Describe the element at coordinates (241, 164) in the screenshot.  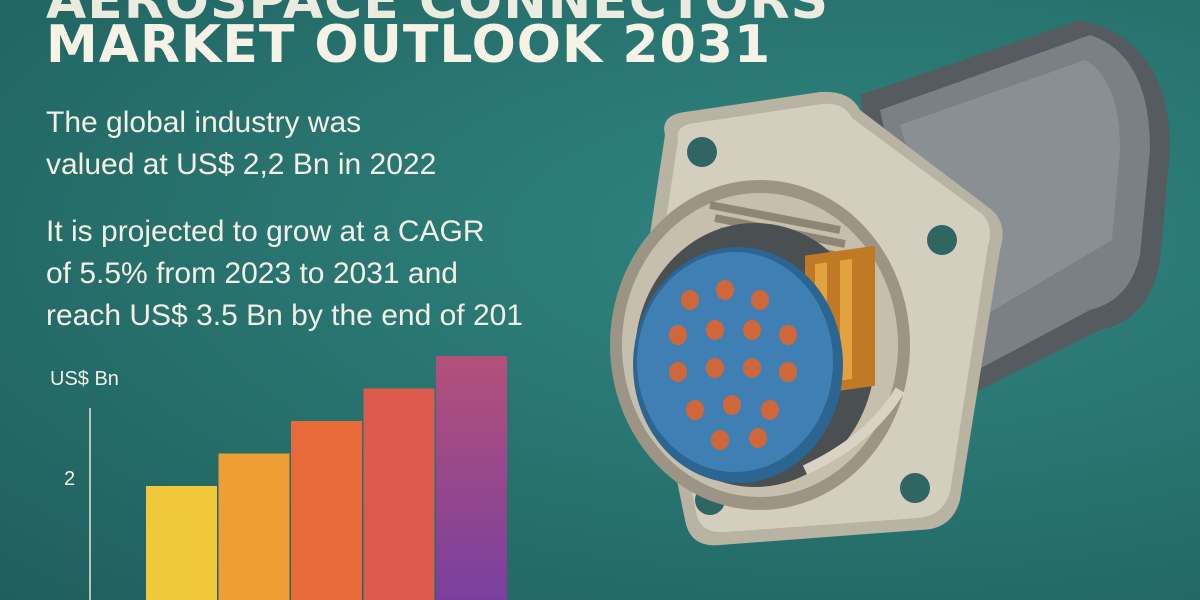
I see `valuation-line-2: valued at US$ 2,2 Bn in 2022` at that location.